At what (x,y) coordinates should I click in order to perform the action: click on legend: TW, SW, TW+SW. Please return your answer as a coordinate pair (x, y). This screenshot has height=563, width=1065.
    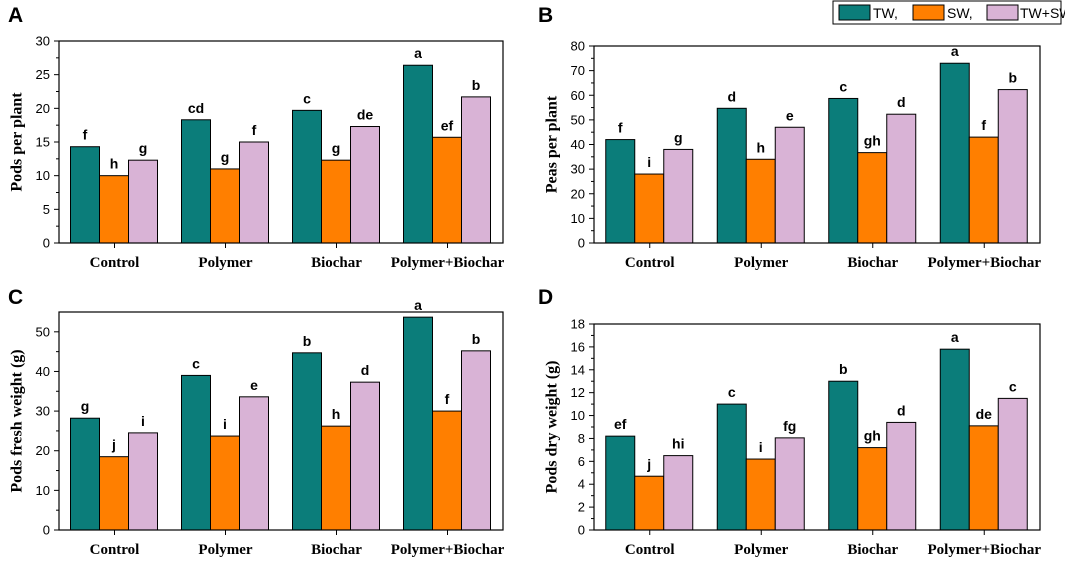
    Looking at the image, I should click on (948, 12).